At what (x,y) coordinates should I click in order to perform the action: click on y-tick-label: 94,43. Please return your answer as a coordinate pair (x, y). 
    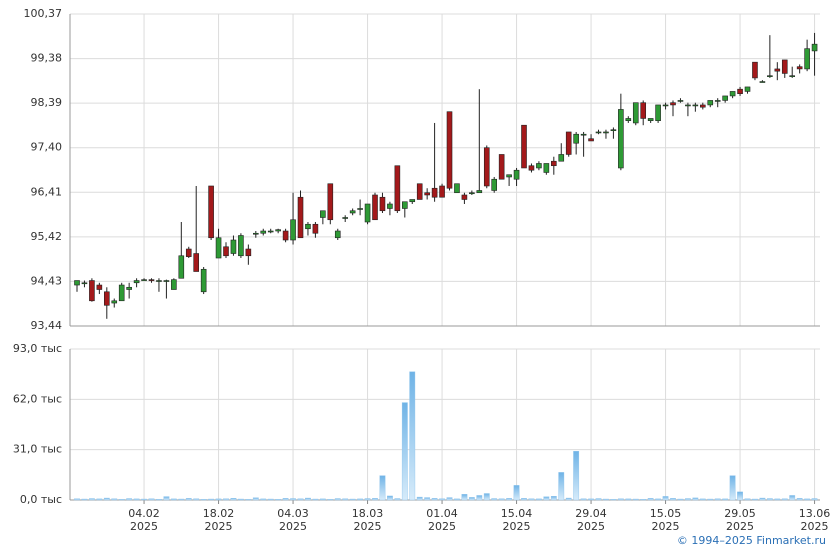
    Looking at the image, I should click on (47, 280).